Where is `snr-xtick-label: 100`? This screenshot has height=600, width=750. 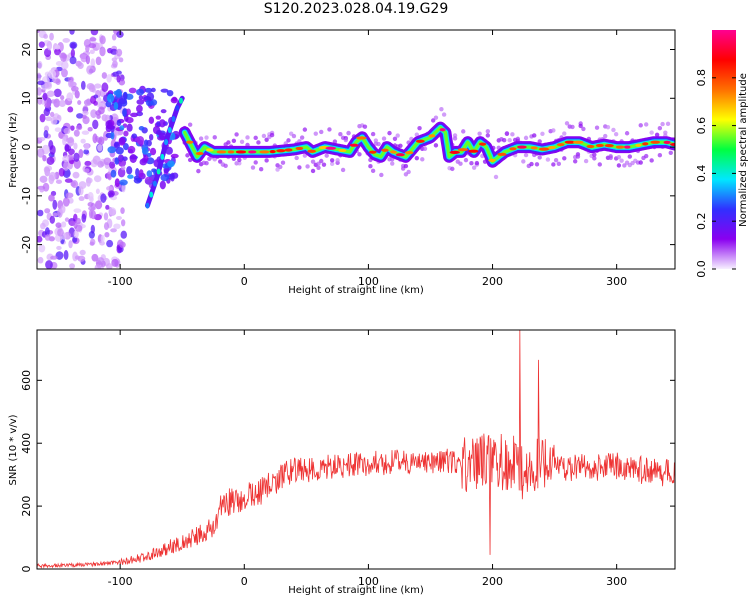
snr-xtick-label: 100 is located at coordinates (368, 581).